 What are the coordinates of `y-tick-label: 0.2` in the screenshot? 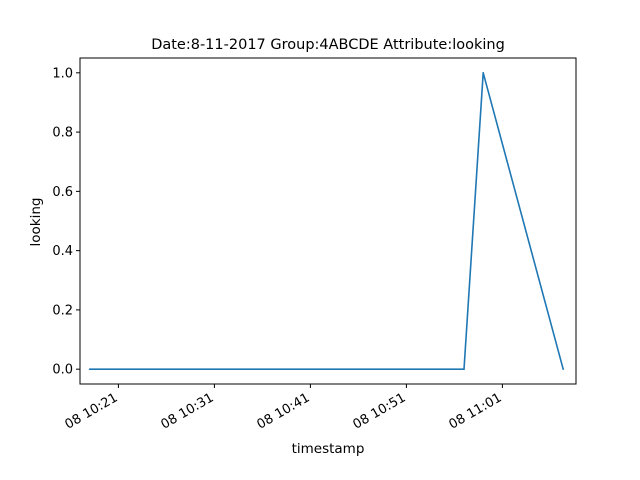 It's located at (62, 310).